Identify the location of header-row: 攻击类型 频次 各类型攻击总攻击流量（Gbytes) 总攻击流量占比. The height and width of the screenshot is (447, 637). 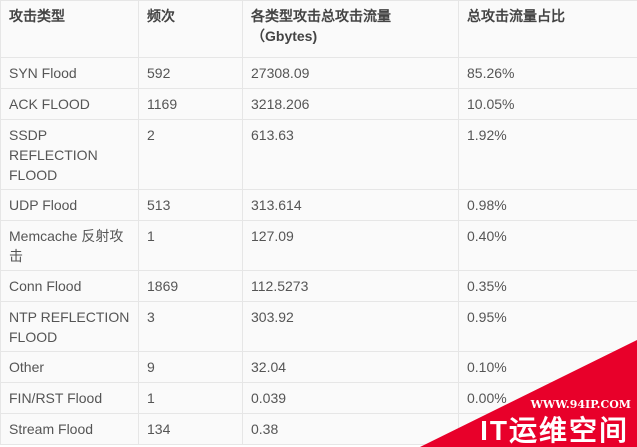
(318, 29).